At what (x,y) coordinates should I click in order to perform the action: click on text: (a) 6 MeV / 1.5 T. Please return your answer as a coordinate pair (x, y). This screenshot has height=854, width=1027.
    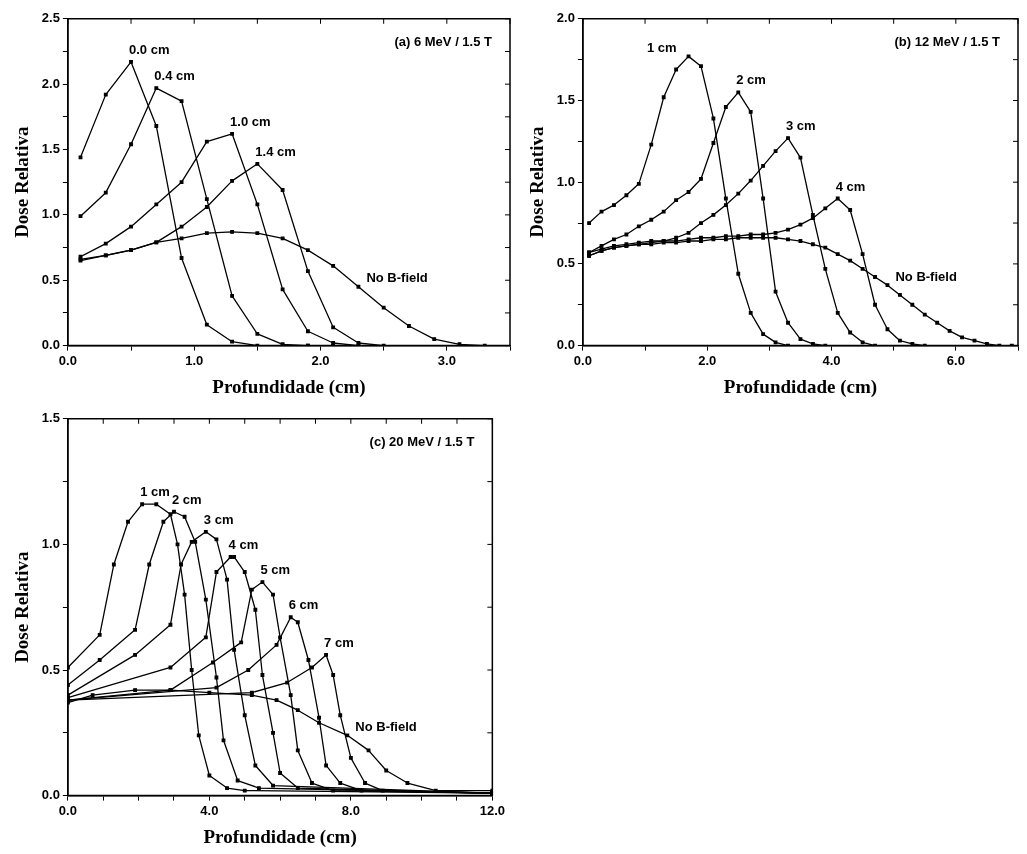
    Looking at the image, I should click on (443, 42).